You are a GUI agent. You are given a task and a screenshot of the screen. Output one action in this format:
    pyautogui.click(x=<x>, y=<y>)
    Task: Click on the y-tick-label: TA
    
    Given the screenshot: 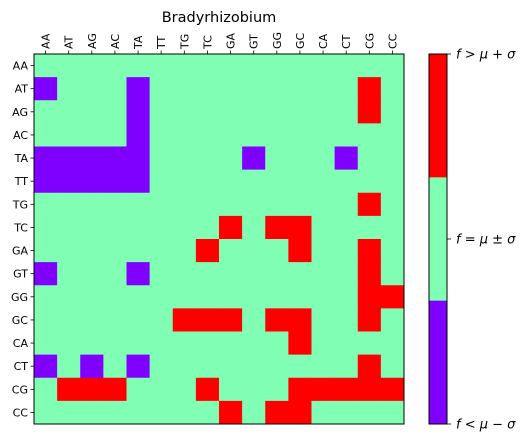 What is the action you would take?
    pyautogui.click(x=21, y=158)
    